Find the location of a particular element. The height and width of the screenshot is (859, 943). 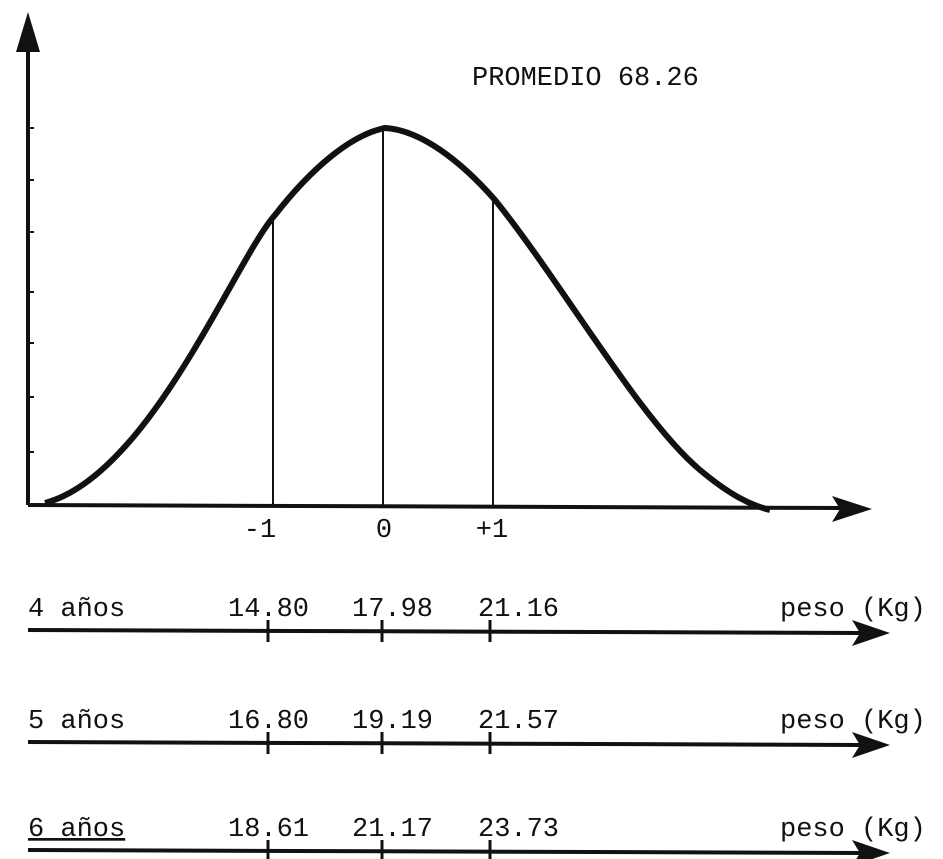

scale-label: 4 años is located at coordinates (76, 610).